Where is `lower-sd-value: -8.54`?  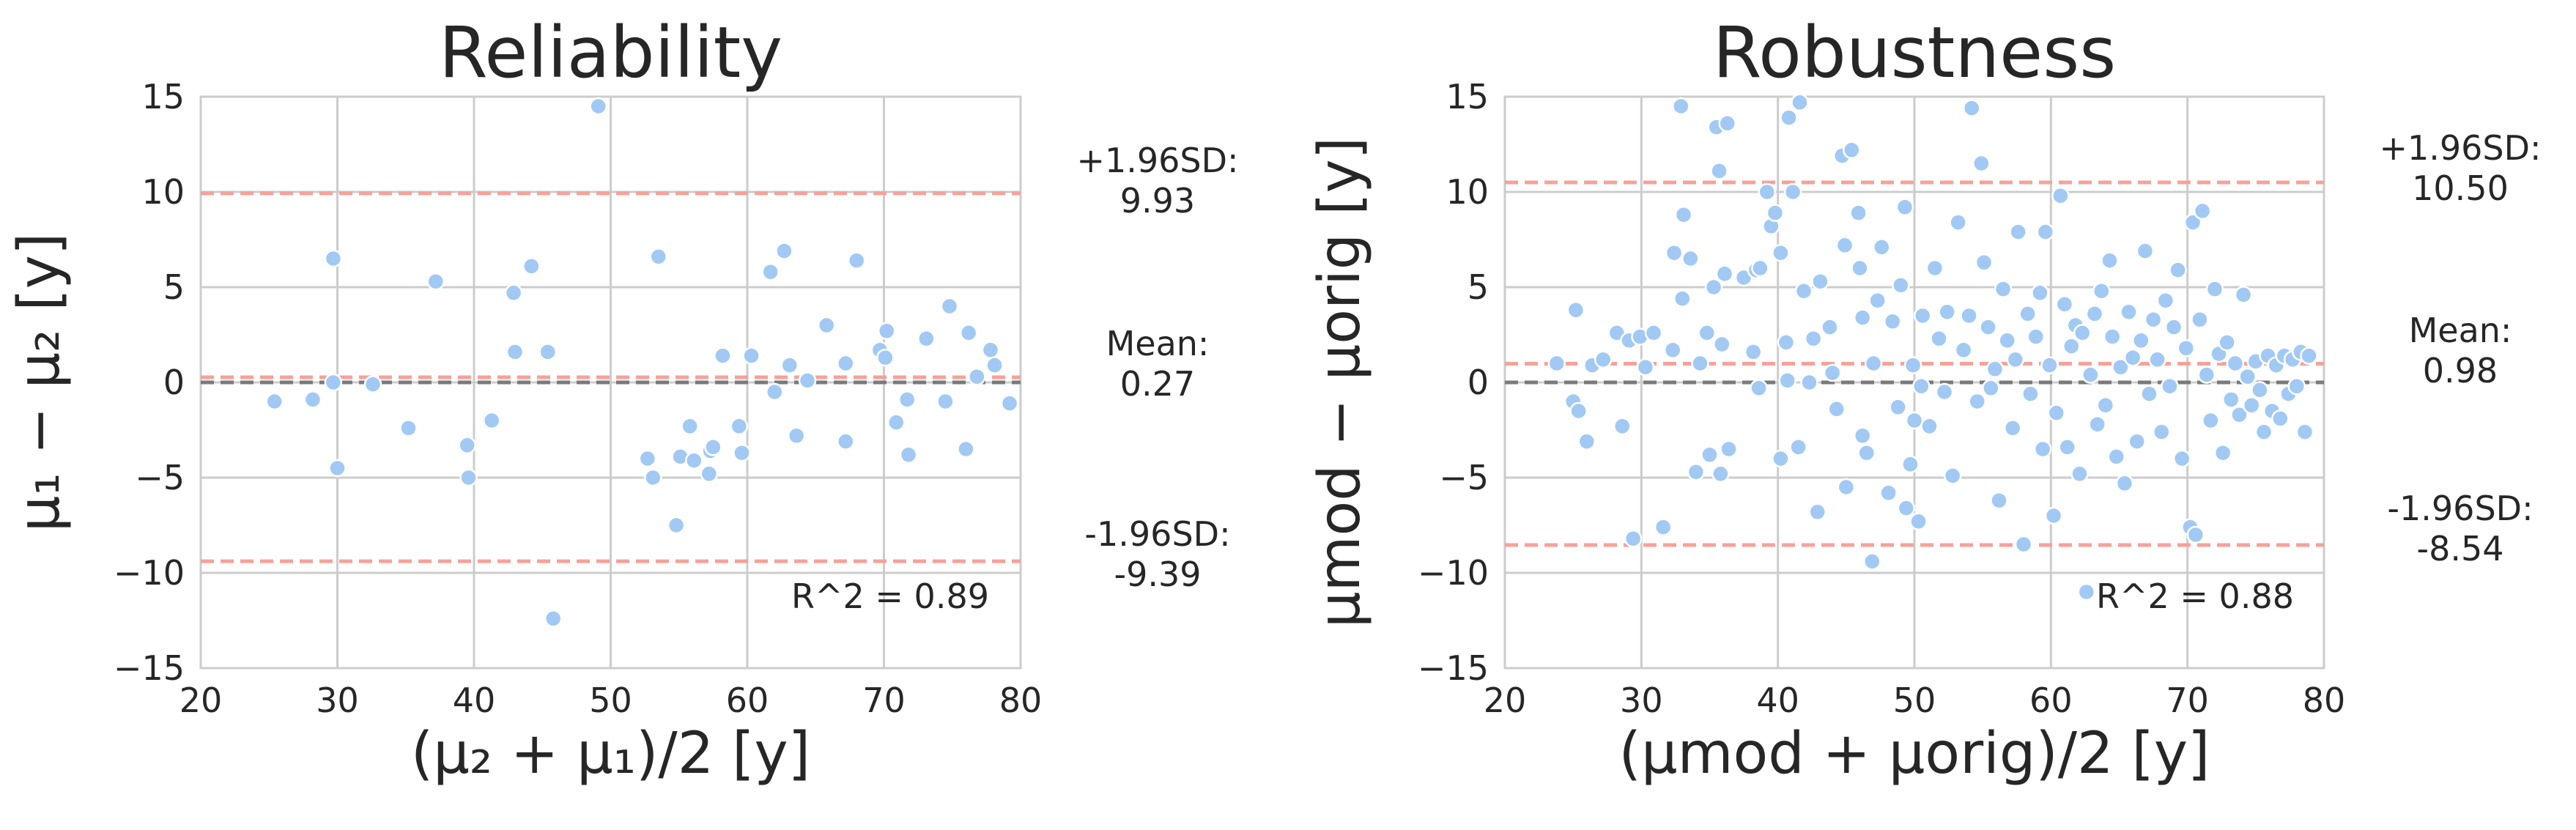 lower-sd-value: -8.54 is located at coordinates (2459, 548).